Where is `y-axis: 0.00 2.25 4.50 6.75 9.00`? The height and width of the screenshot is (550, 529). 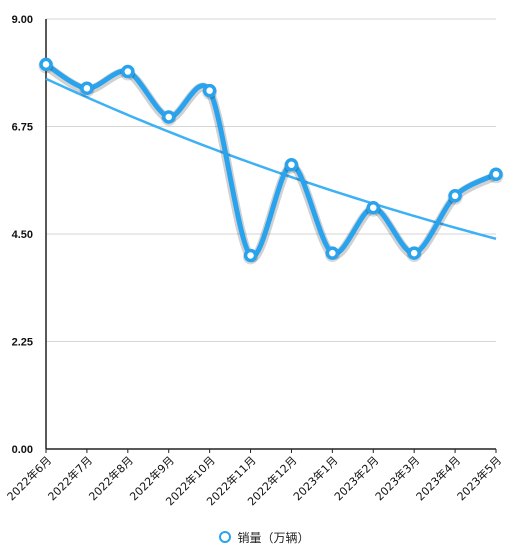 y-axis: 0.00 2.25 4.50 6.75 9.00 is located at coordinates (29, 235).